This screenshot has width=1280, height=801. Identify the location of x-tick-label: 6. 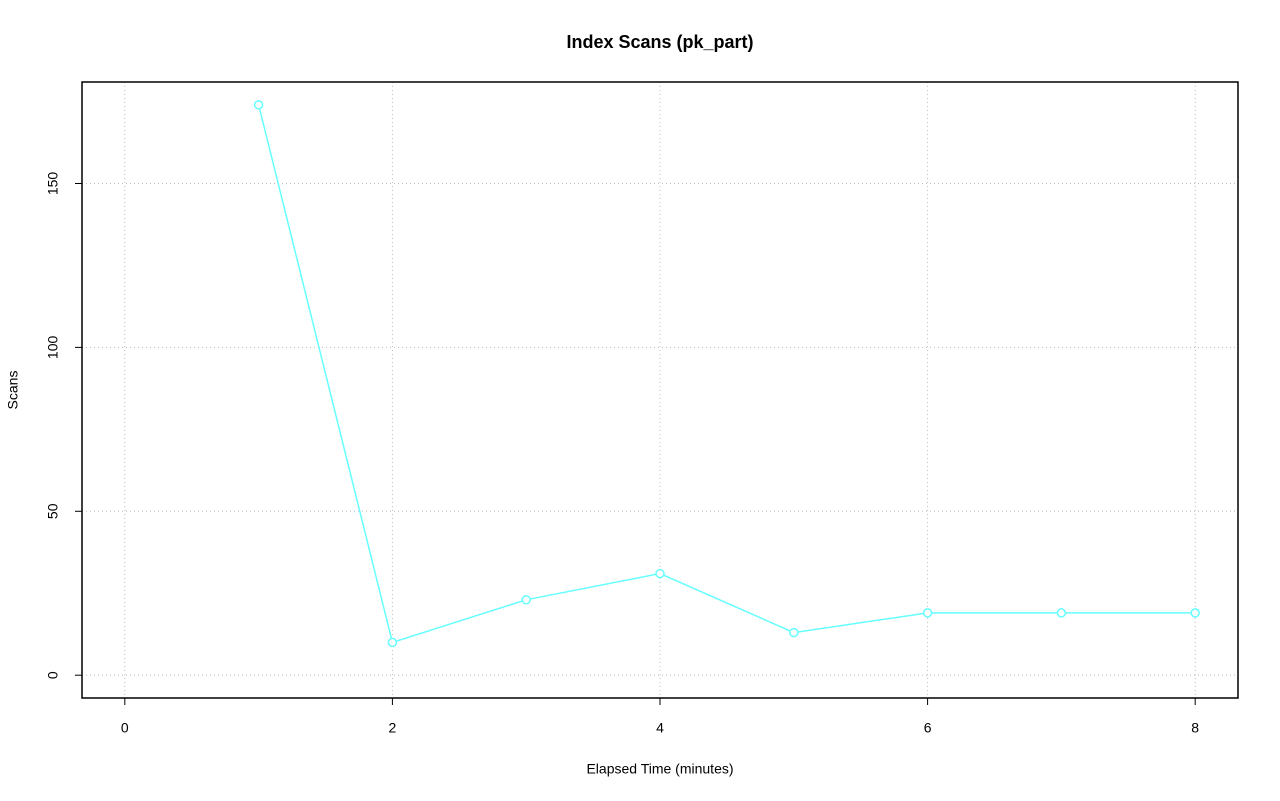
(928, 728).